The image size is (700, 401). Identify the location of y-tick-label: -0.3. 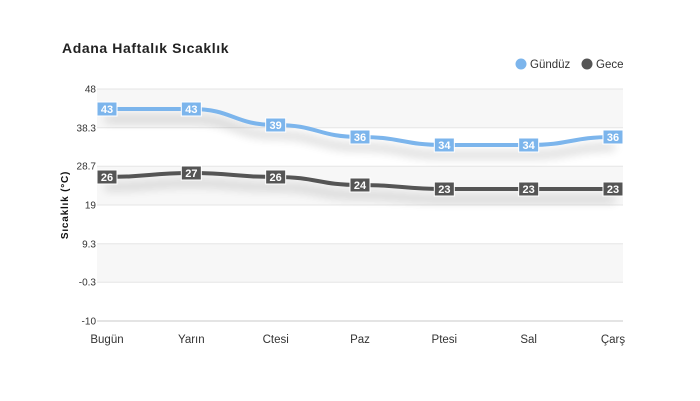
(88, 283).